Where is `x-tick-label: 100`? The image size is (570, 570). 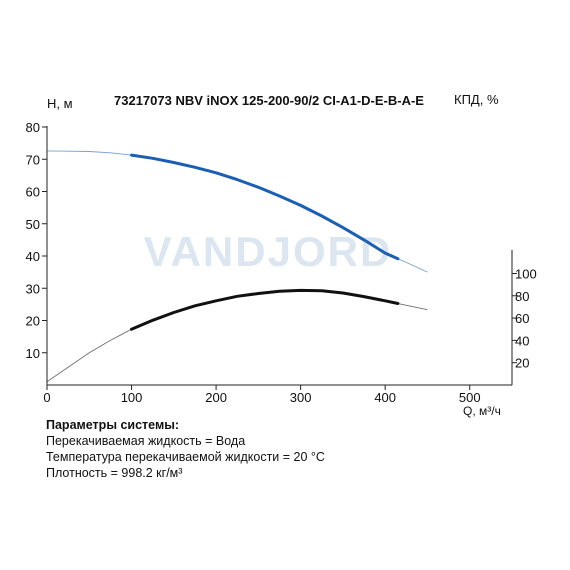
x-tick-label: 100 is located at coordinates (132, 397).